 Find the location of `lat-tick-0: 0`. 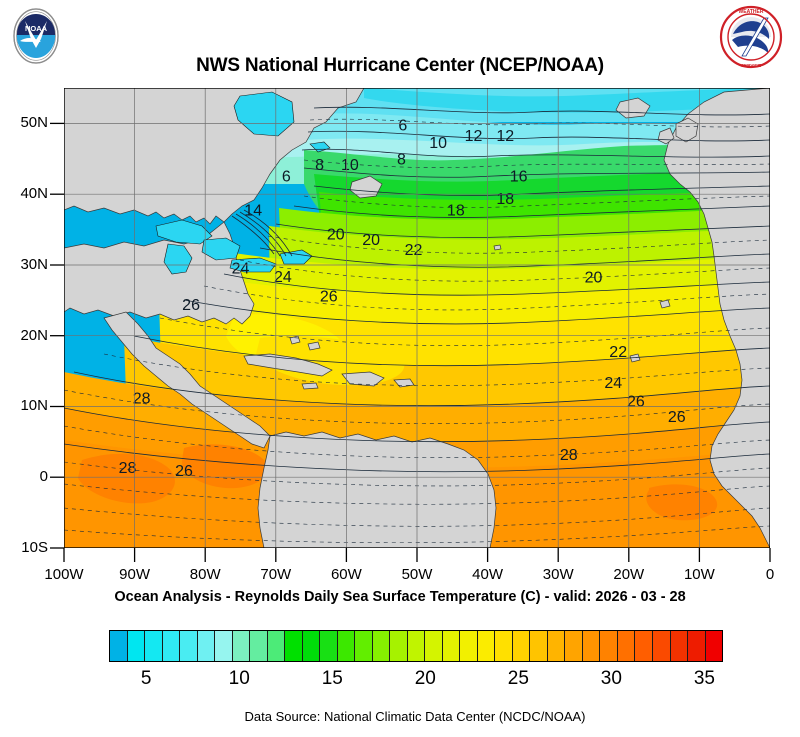

lat-tick-0: 0 is located at coordinates (43, 477).